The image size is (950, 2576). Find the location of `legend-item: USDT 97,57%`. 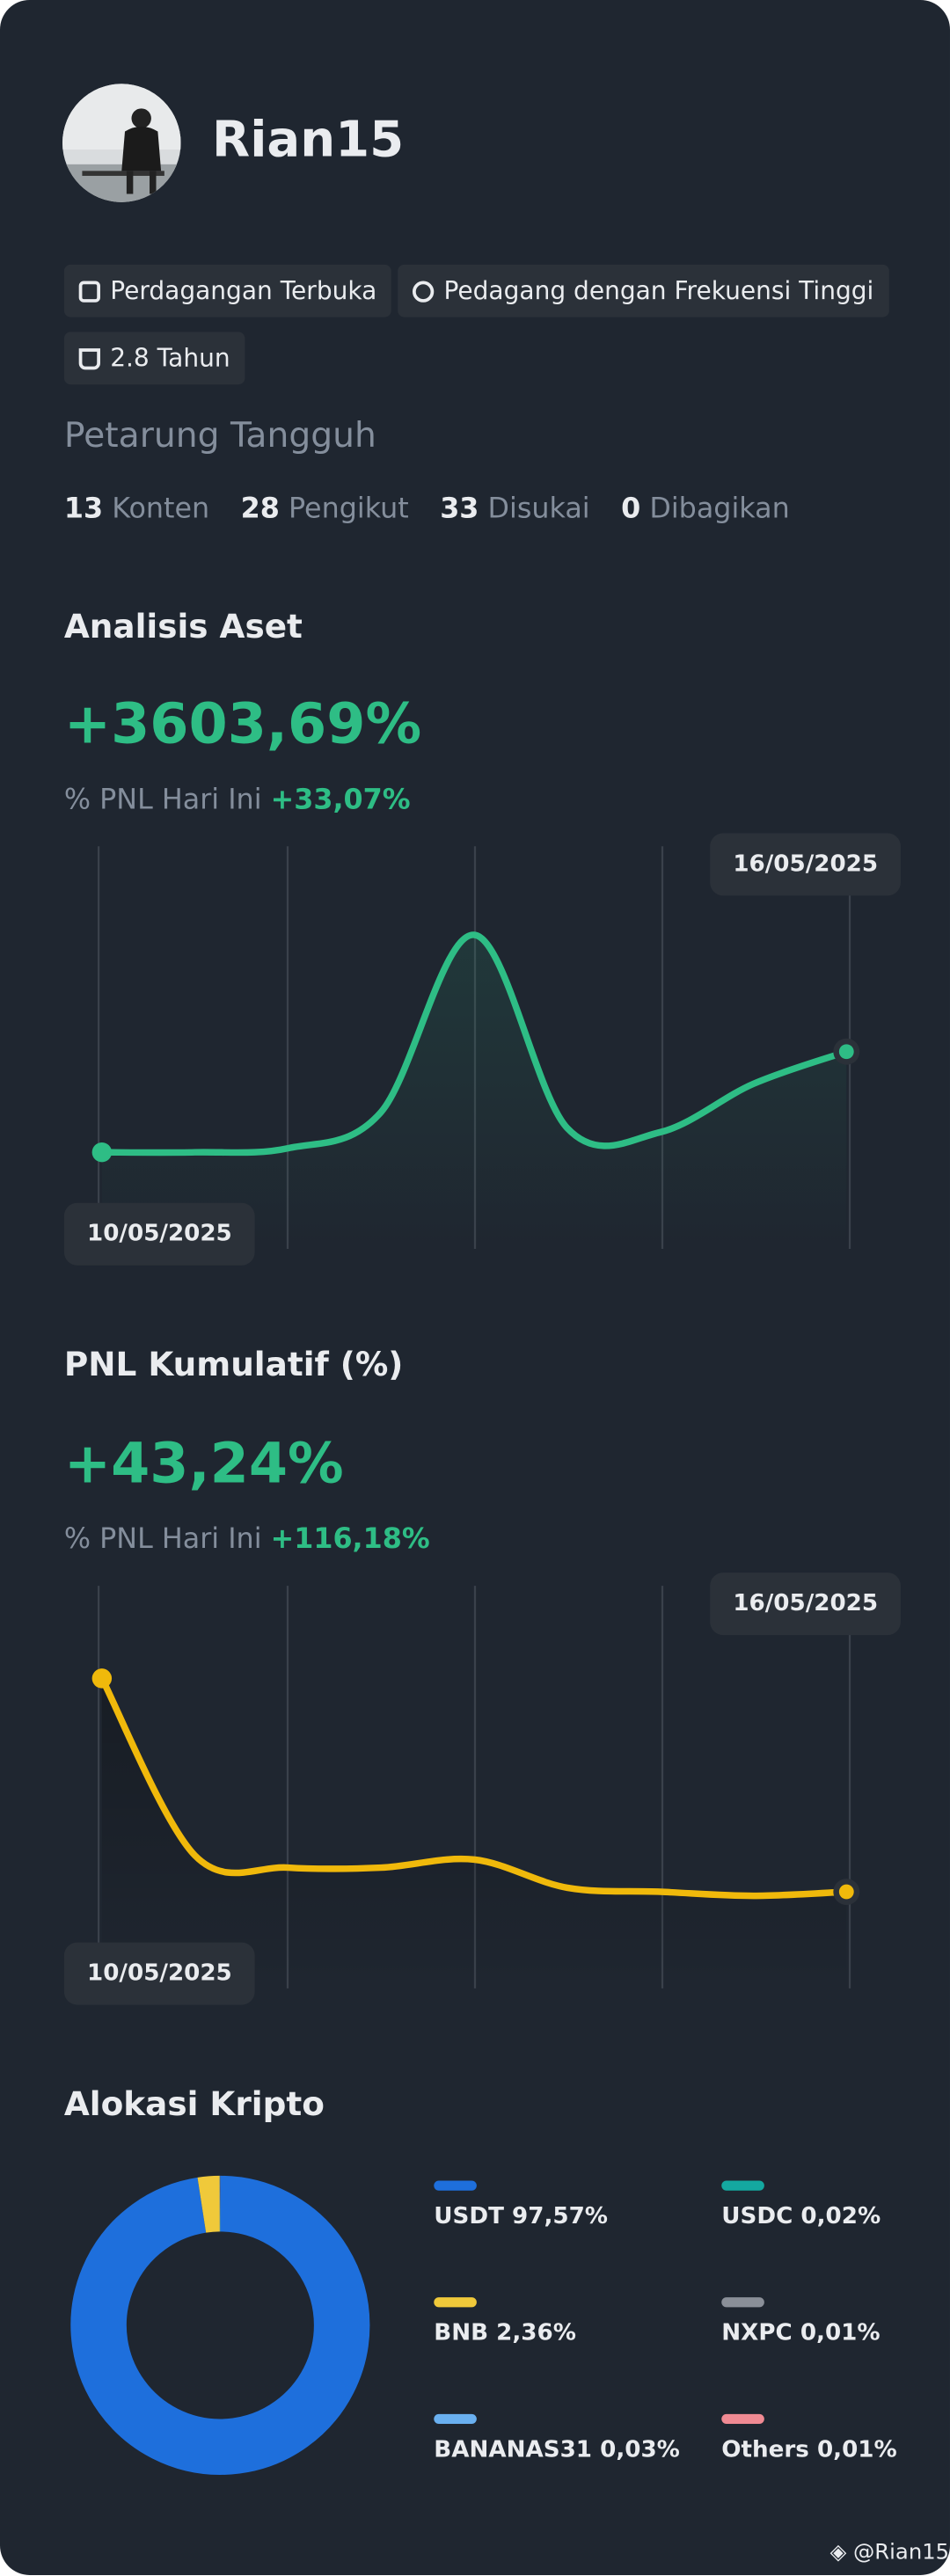

legend-item: USDT 97,57% is located at coordinates (521, 2205).